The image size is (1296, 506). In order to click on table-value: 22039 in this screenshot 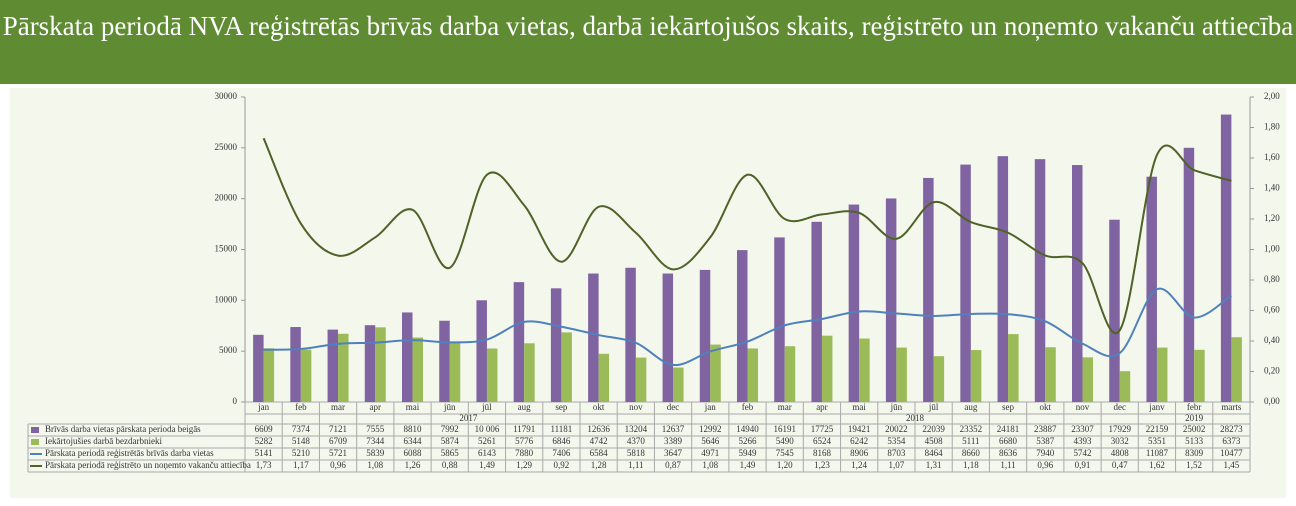, I will do `click(933, 429)`.